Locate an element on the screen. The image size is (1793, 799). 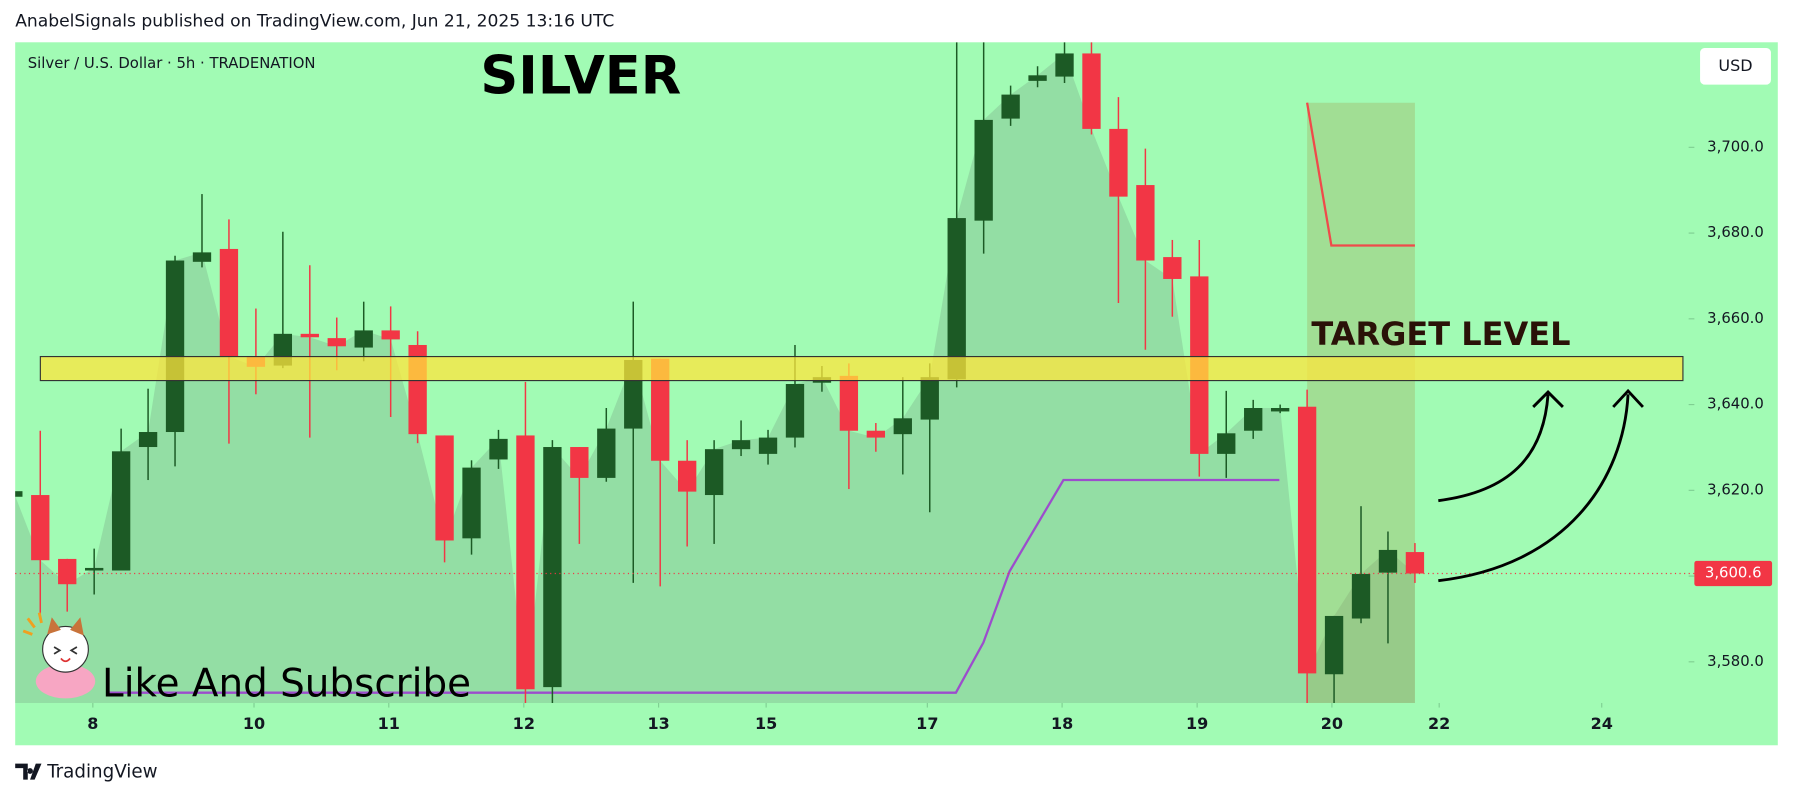
symbol-info: Silver / U.S. Dollar · 5h · TRADENATION is located at coordinates (172, 63).